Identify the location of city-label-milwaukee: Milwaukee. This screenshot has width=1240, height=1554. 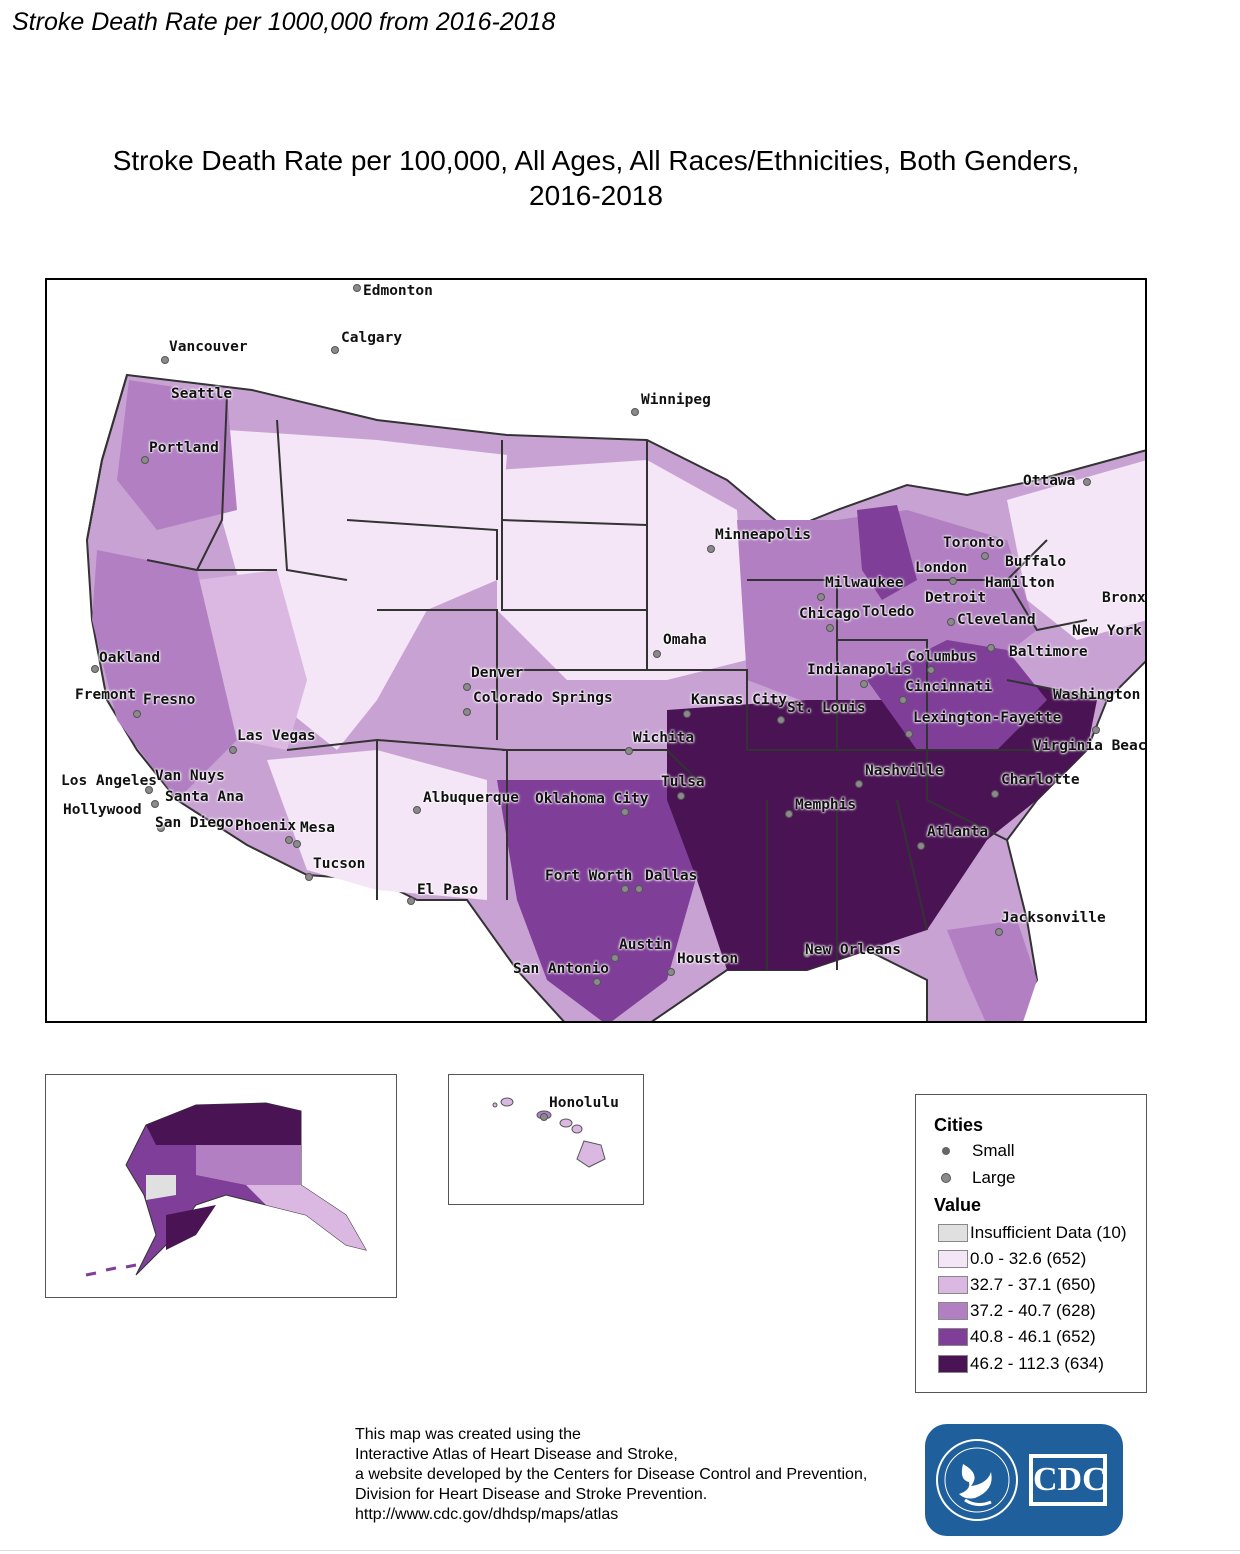
(864, 583).